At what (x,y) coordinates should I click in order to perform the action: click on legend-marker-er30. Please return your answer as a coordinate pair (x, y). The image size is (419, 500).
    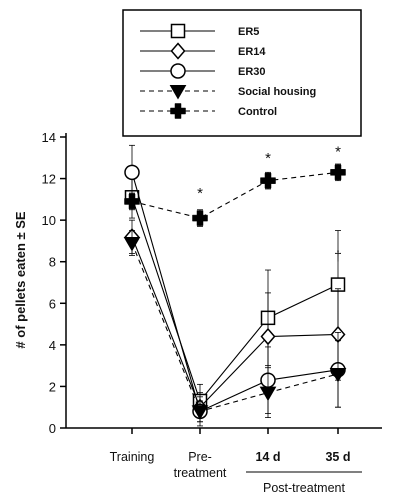
    Looking at the image, I should click on (178, 71).